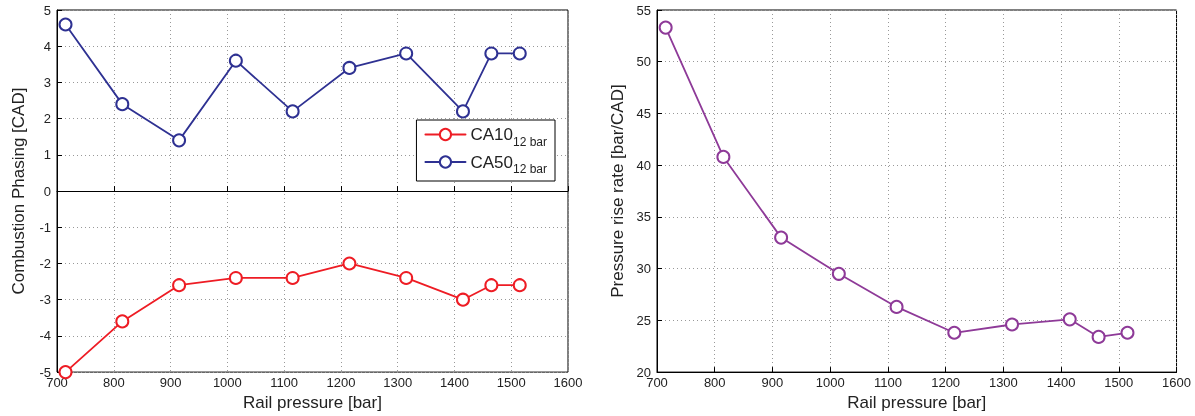  Describe the element at coordinates (643, 269) in the screenshot. I see `y-tick-label: 30` at that location.